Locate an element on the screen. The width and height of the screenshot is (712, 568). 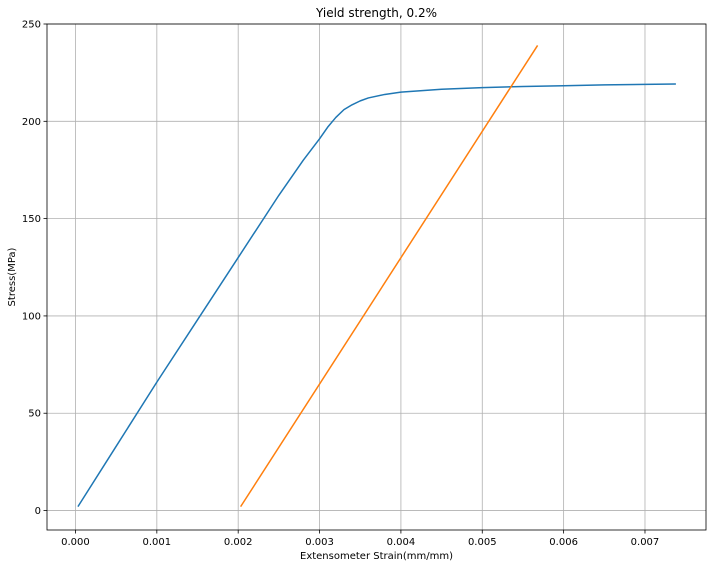
y-axis-label: Stress(MPa) is located at coordinates (12, 276).